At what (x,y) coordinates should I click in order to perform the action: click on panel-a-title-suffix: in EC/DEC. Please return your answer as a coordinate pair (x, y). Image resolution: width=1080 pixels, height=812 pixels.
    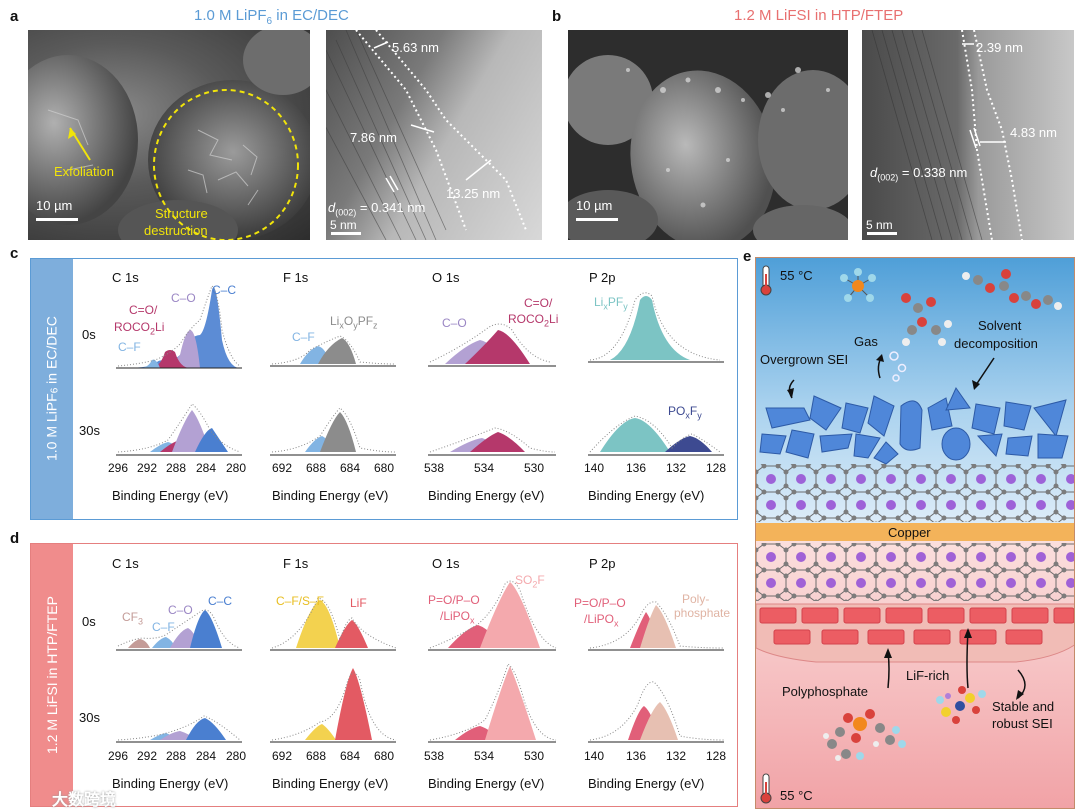
    Looking at the image, I should click on (310, 15).